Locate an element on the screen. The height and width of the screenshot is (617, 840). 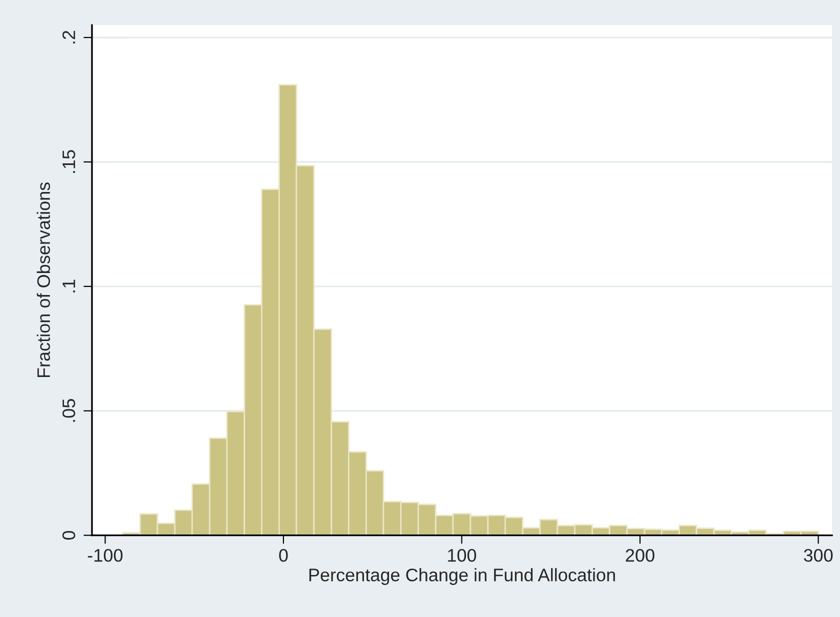
x-axis-title: Percentage Change in Fund Allocation is located at coordinates (462, 576).